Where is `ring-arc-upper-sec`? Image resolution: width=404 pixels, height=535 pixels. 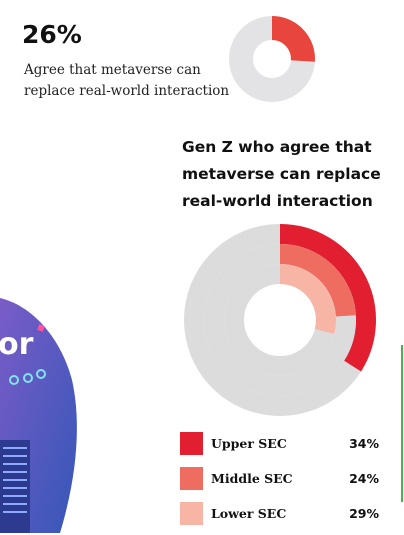 ring-arc-upper-sec is located at coordinates (327, 298).